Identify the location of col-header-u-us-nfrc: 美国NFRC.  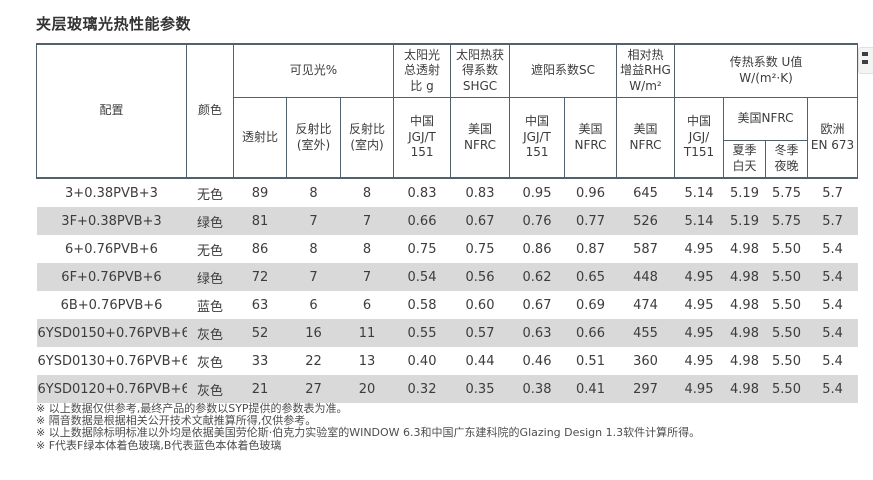
(766, 119).